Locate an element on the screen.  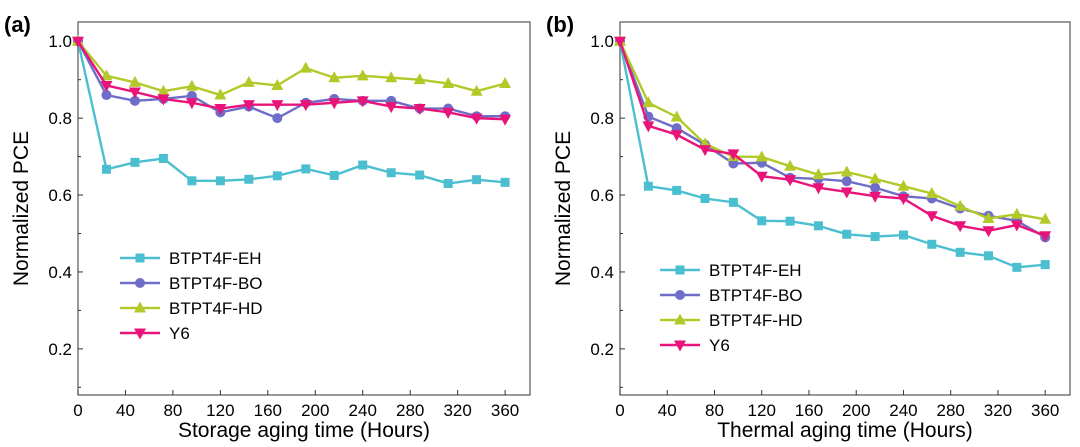
series-btpt4f-eh is located at coordinates (291, 112).